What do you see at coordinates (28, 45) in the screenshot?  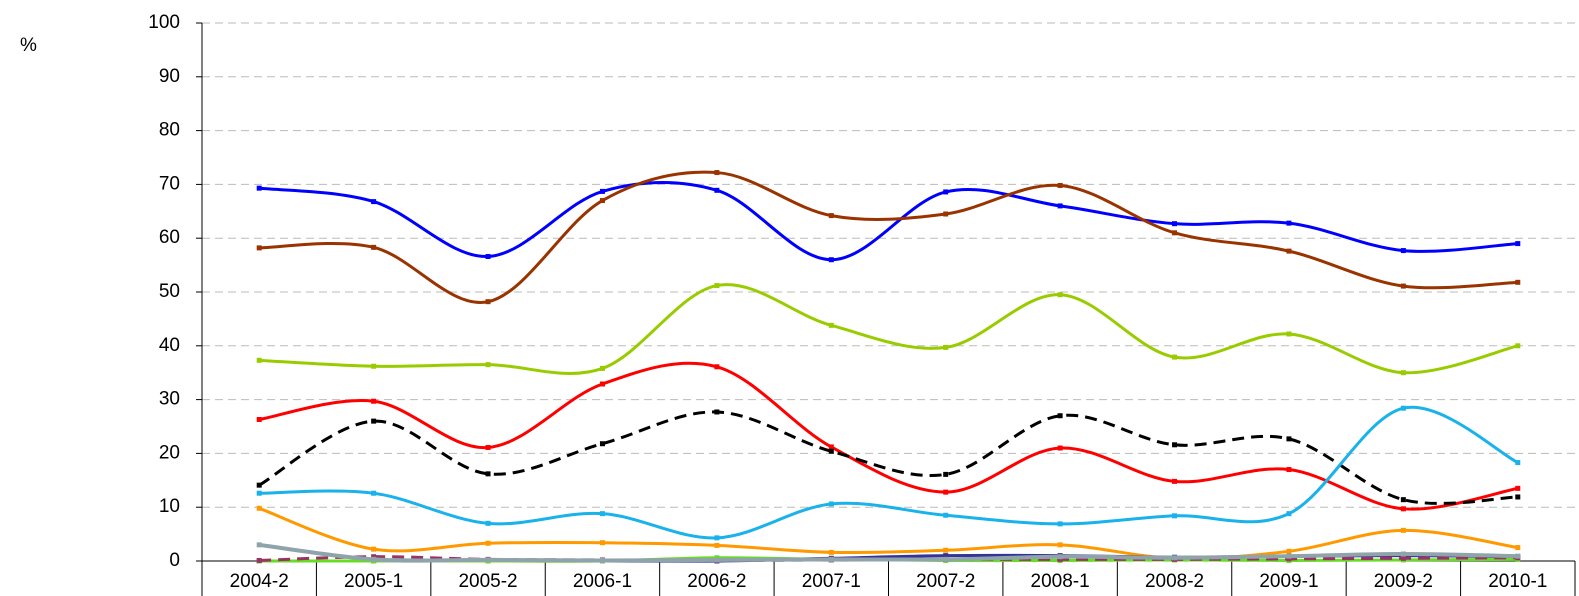 I see `y-axis-label: %` at bounding box center [28, 45].